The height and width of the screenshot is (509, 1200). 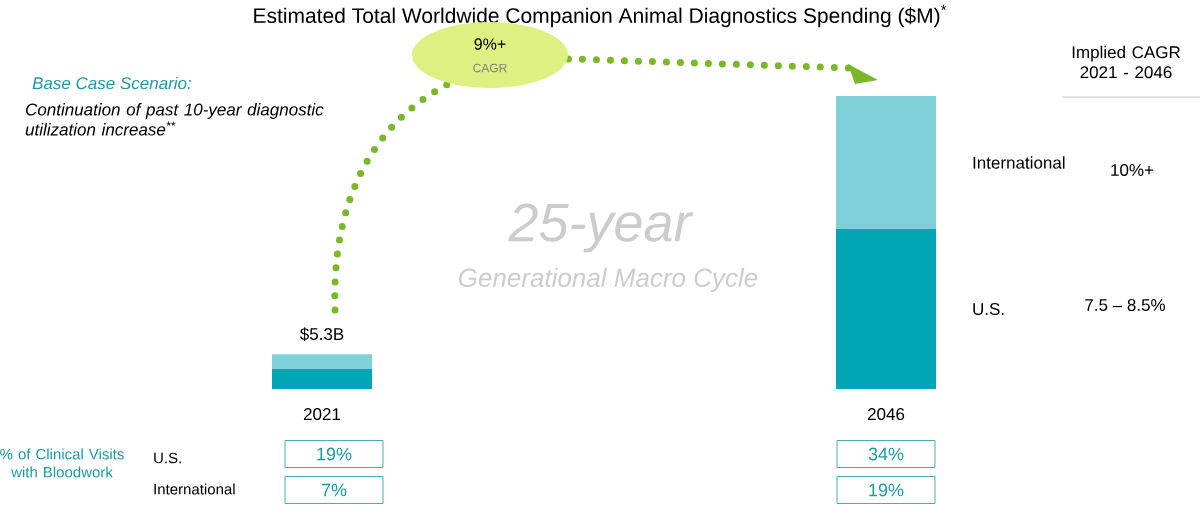 What do you see at coordinates (490, 44) in the screenshot?
I see `text: 9%+` at bounding box center [490, 44].